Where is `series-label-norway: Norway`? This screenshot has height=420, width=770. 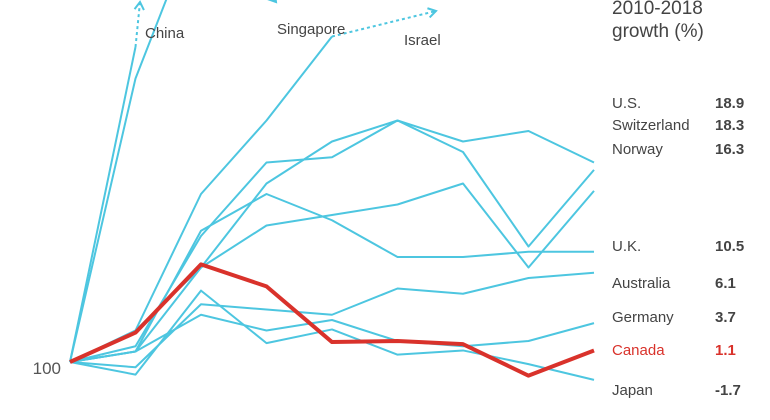 series-label-norway: Norway is located at coordinates (637, 149).